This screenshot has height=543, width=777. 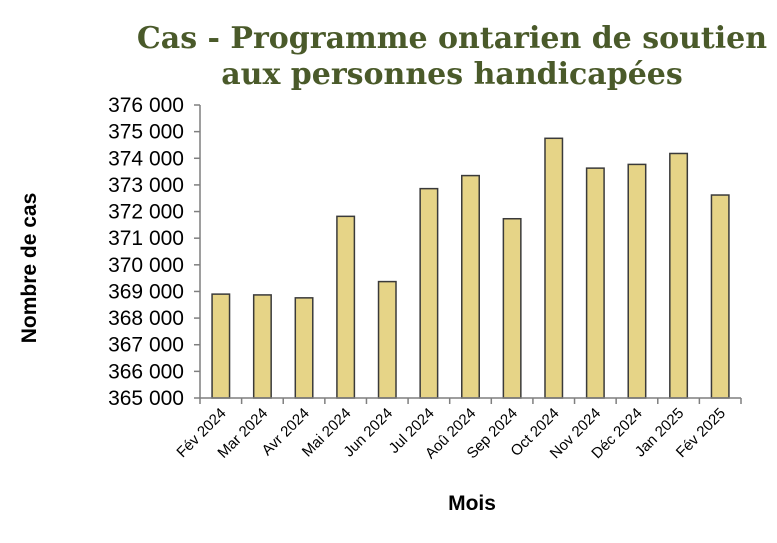 What do you see at coordinates (146, 265) in the screenshot?
I see `y-tick-label: 370 000` at bounding box center [146, 265].